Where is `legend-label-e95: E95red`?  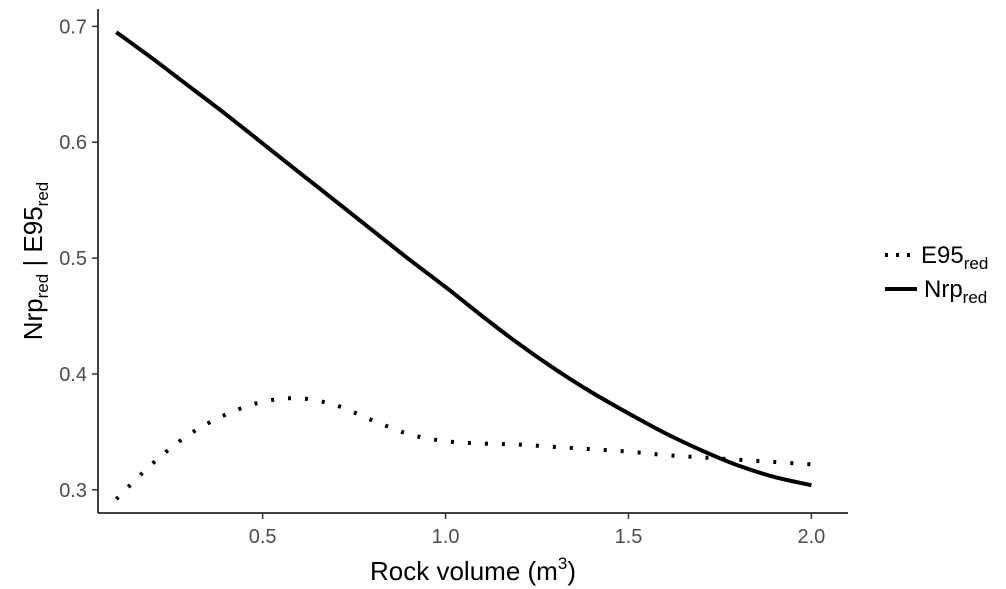
legend-label-e95: E95red is located at coordinates (954, 257).